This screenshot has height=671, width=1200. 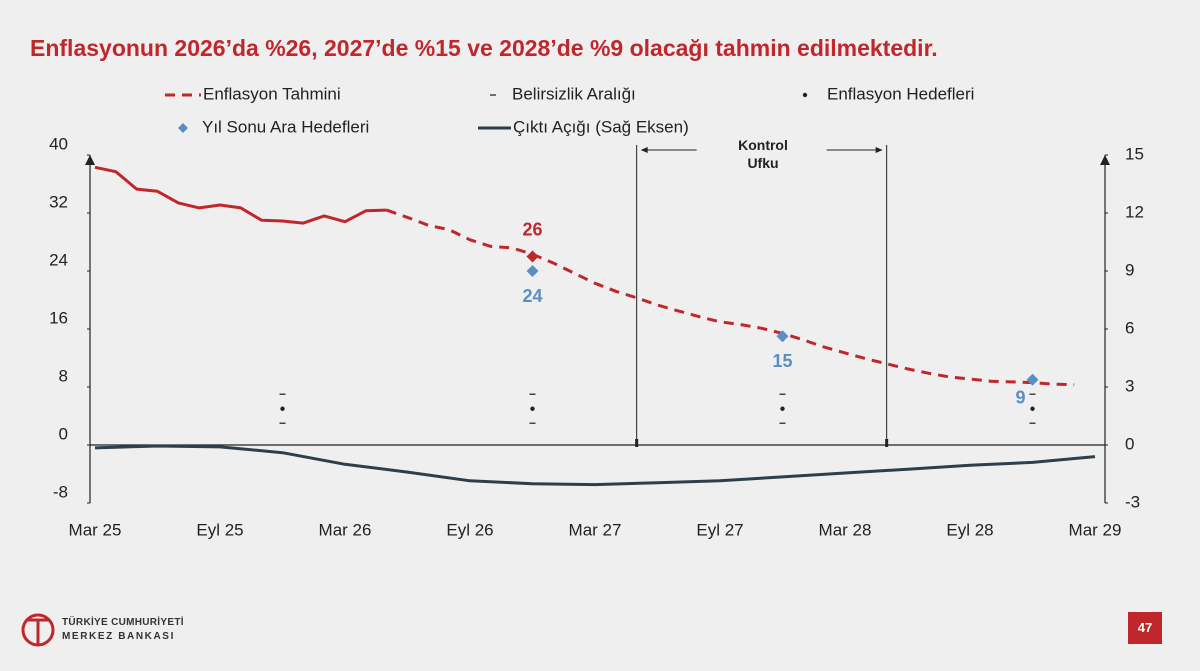 What do you see at coordinates (1129, 327) in the screenshot?
I see `y2-tick-label: 6` at bounding box center [1129, 327].